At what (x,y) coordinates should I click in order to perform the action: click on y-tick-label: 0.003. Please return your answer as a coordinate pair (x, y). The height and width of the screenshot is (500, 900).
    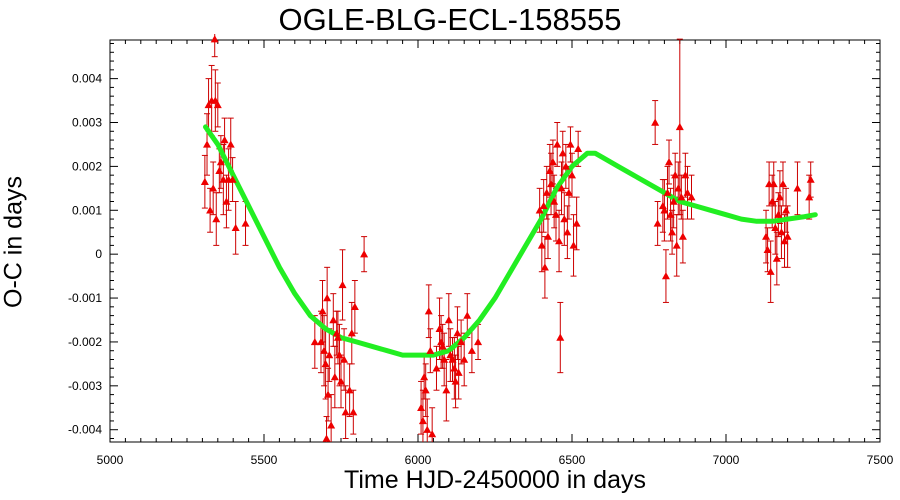
    Looking at the image, I should click on (87, 123).